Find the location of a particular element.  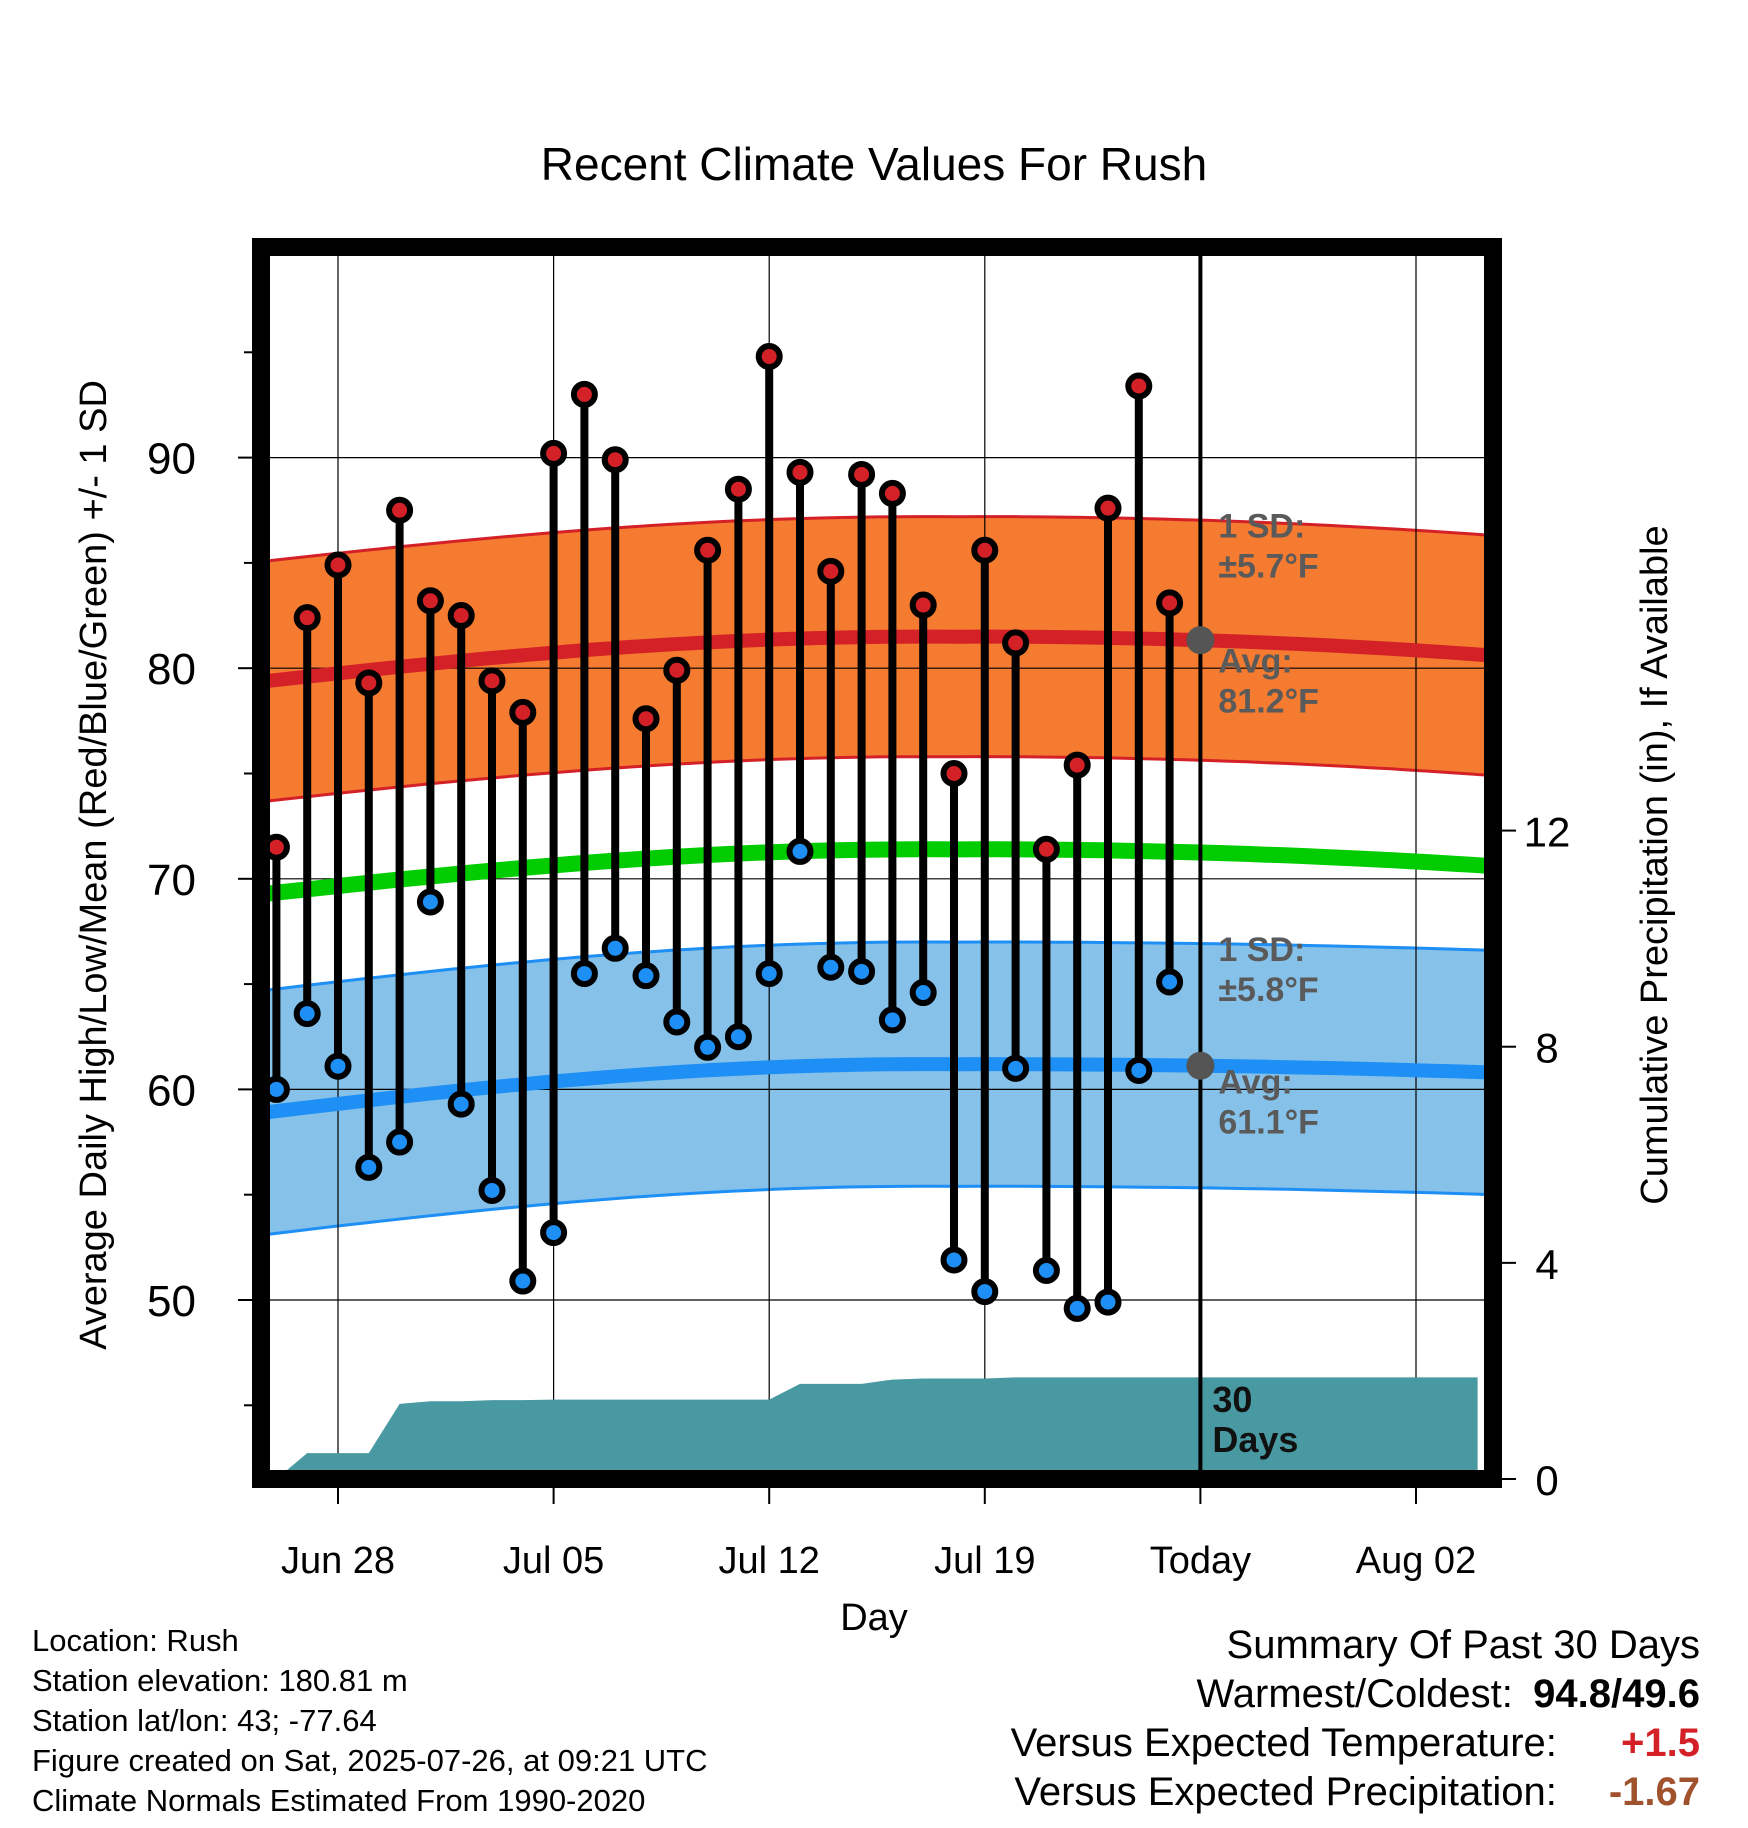

low-sd-label-1: 1 SD: is located at coordinates (1261, 950).